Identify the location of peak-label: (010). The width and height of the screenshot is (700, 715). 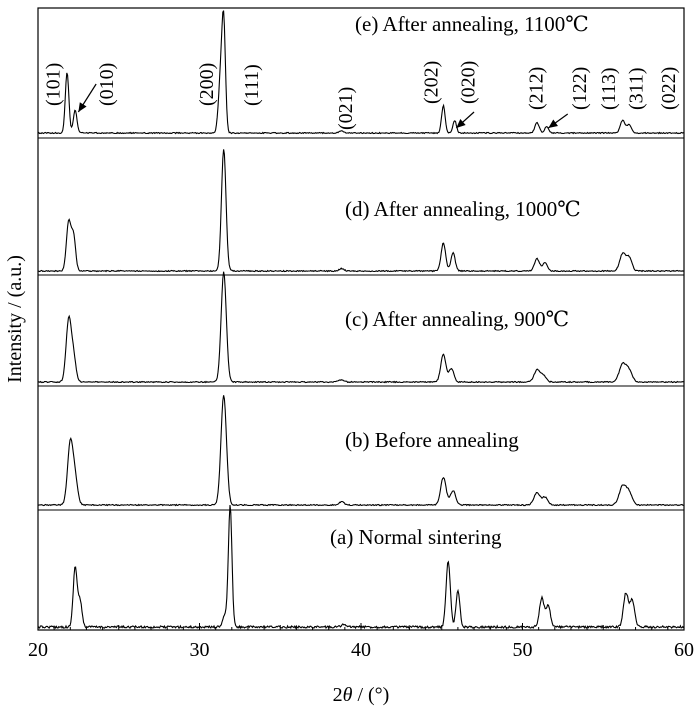
(107, 84).